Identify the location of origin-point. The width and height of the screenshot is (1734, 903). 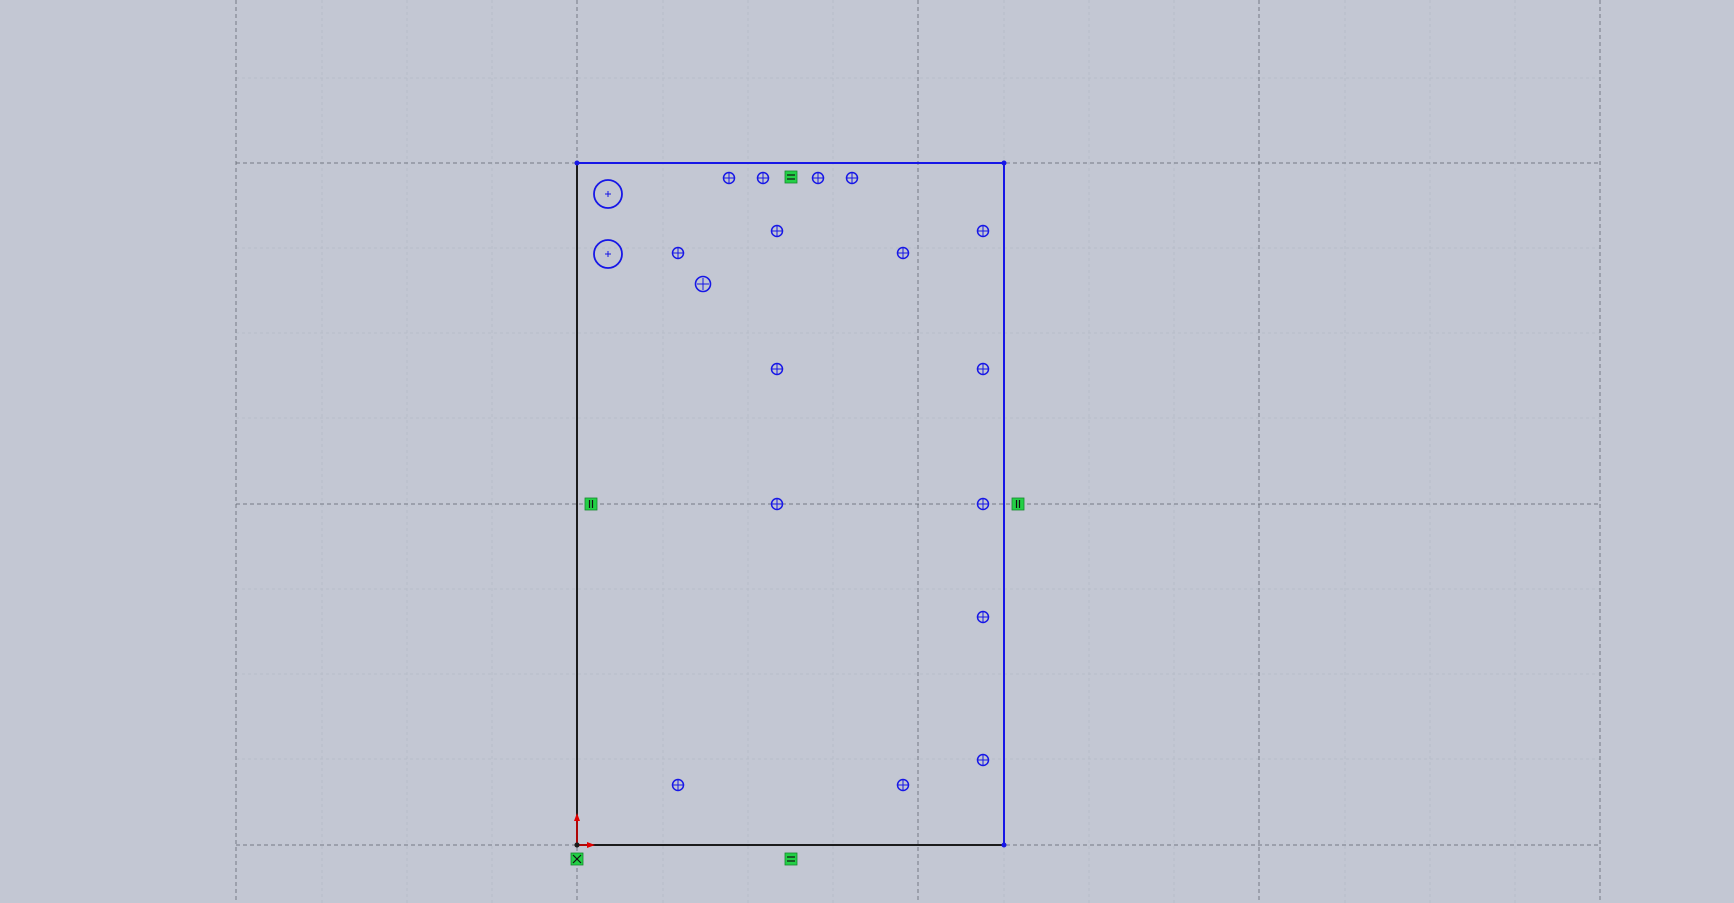
(577, 845).